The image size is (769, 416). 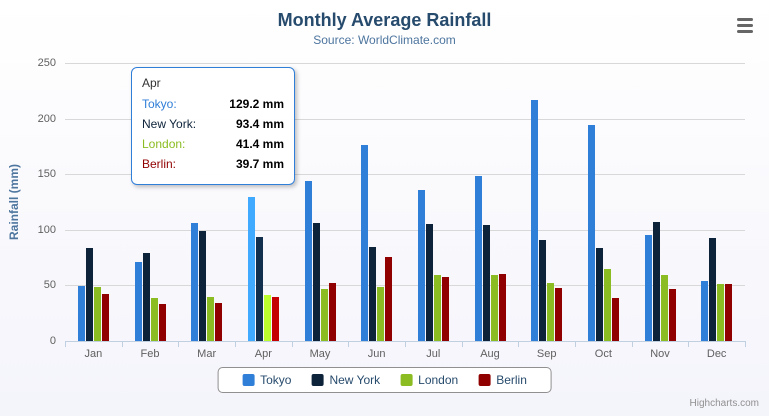 What do you see at coordinates (213, 144) in the screenshot?
I see `tooltip-row: London: 41.4 mm` at bounding box center [213, 144].